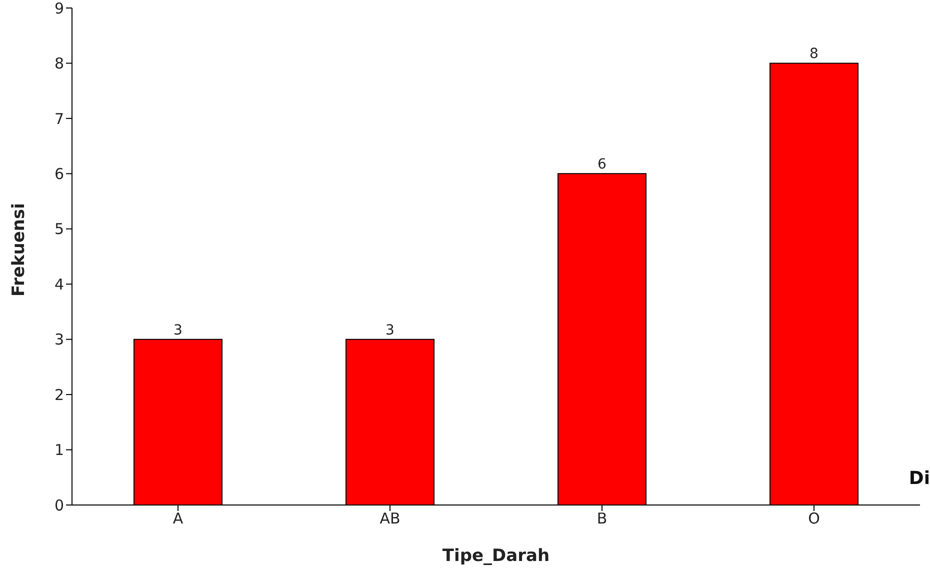 The width and height of the screenshot is (930, 575). I want to click on x-tick-label: AB, so click(390, 519).